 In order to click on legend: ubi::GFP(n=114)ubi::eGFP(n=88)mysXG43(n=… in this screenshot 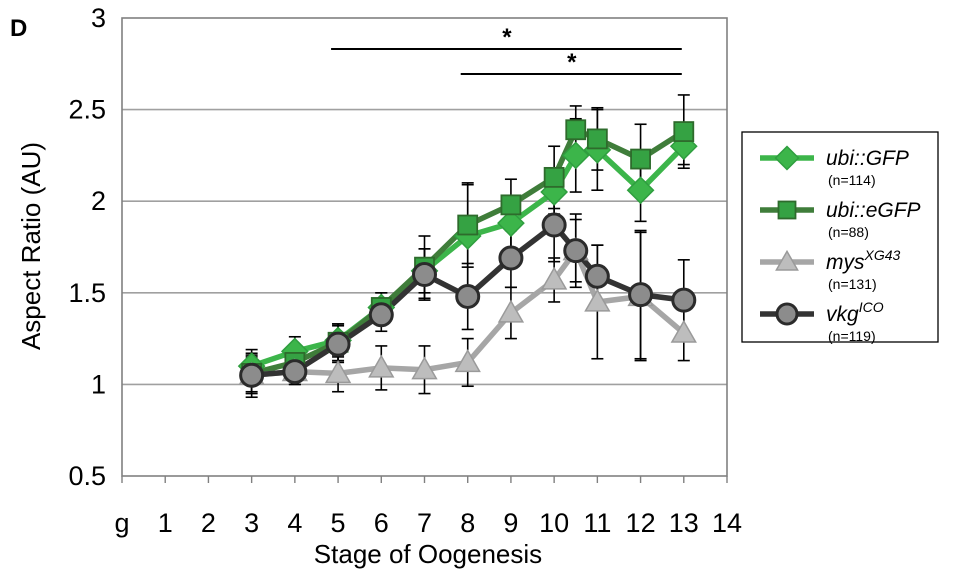, I will do `click(840, 237)`.